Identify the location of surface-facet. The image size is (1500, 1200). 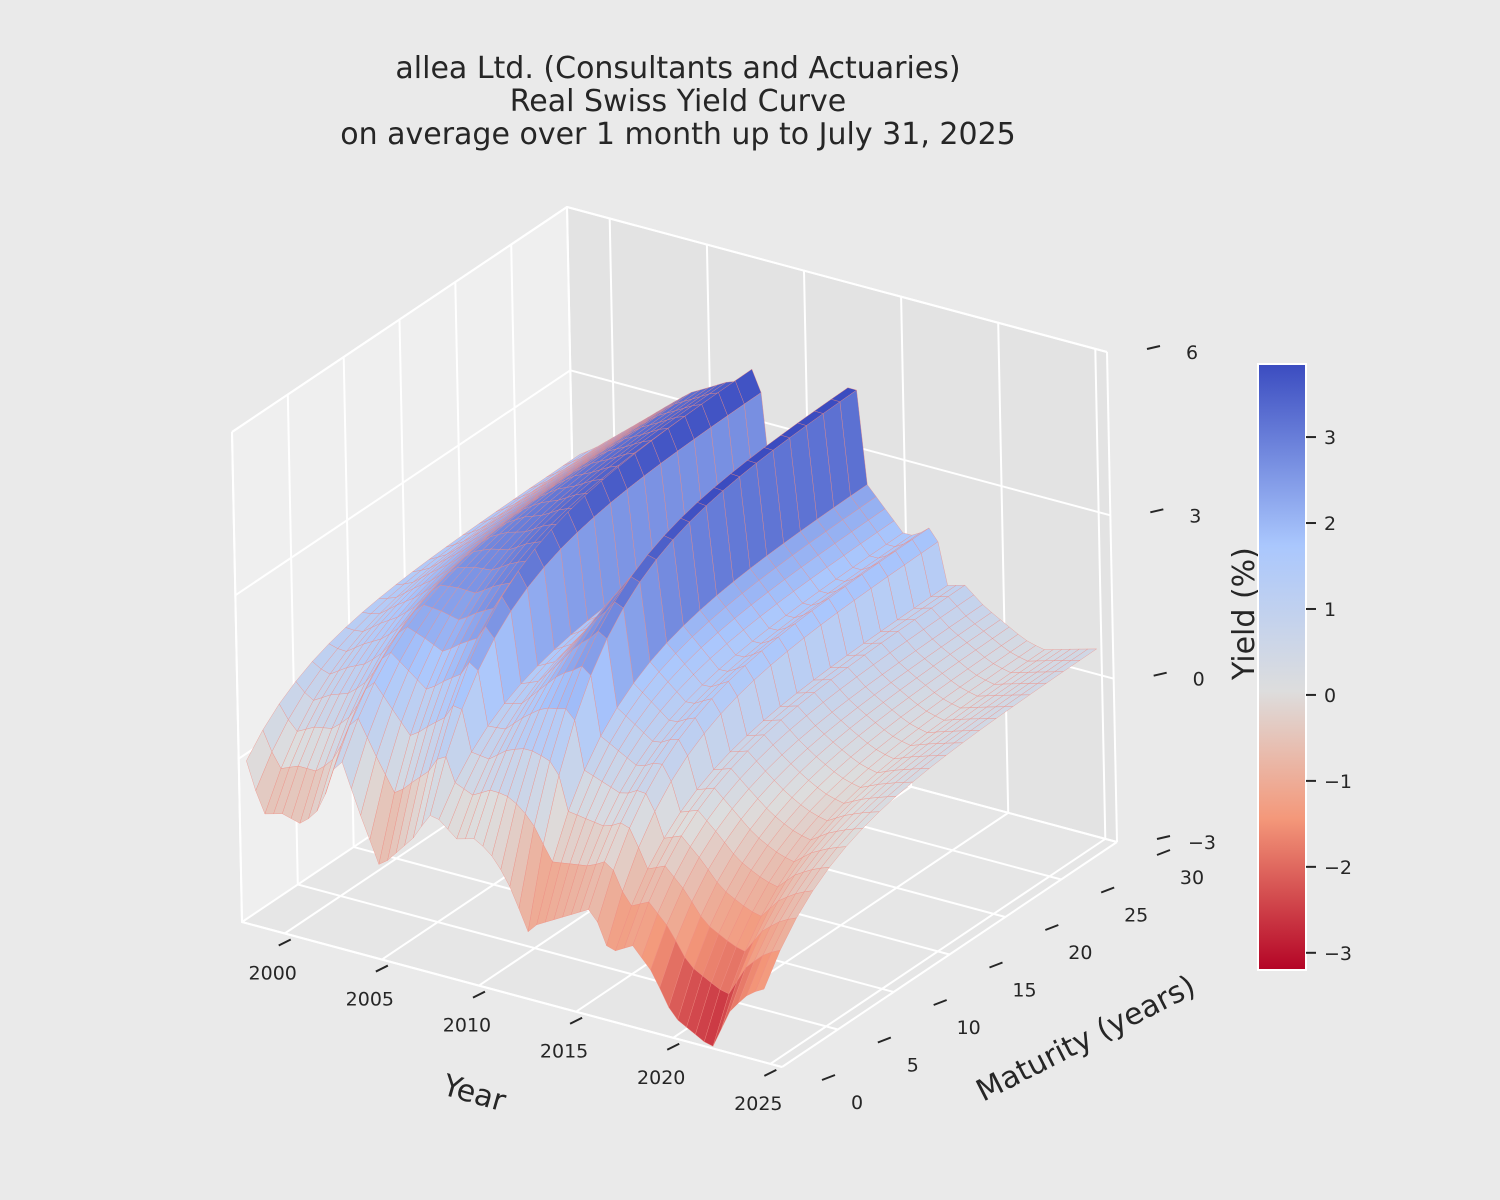
(767, 970).